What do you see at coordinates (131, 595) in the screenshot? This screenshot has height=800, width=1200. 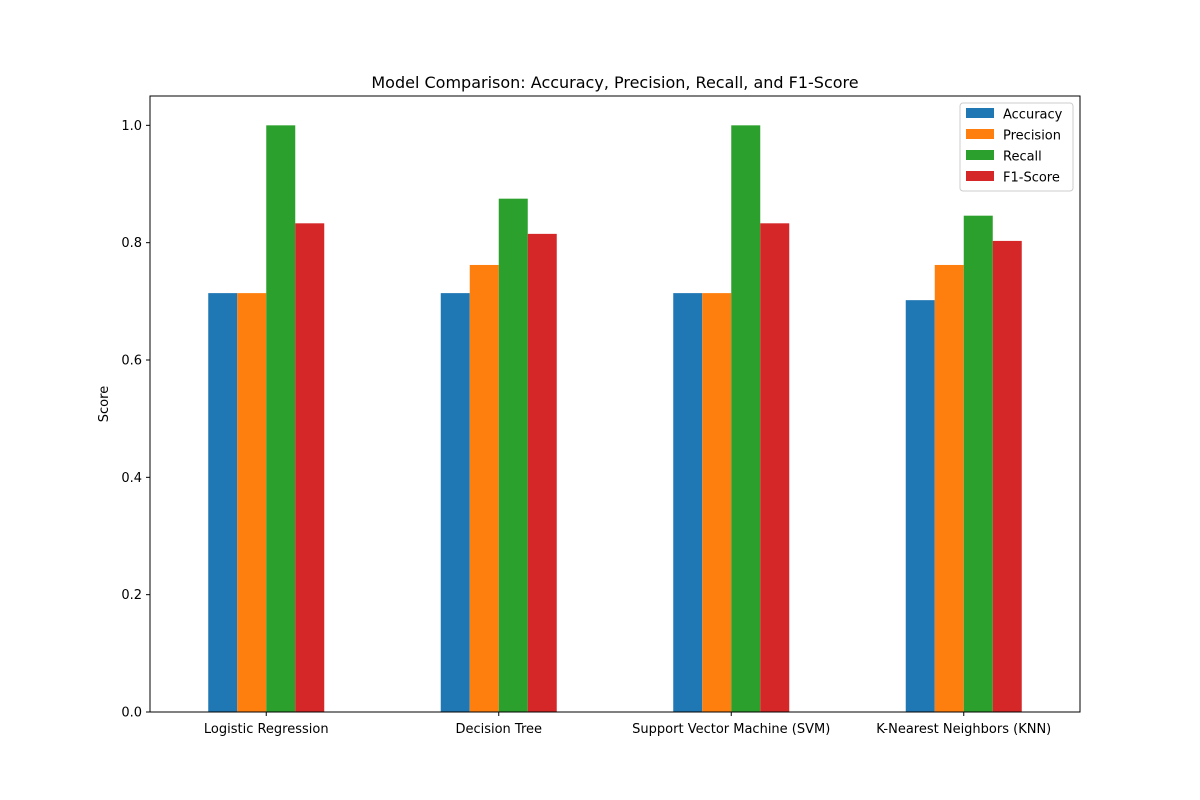 I see `y-tick-label: 0.2` at bounding box center [131, 595].